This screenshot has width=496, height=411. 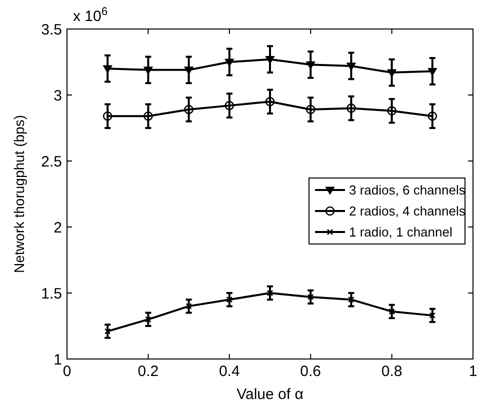 What do you see at coordinates (19, 194) in the screenshot?
I see `y-axis-title: Network thorugphut (bps)` at bounding box center [19, 194].